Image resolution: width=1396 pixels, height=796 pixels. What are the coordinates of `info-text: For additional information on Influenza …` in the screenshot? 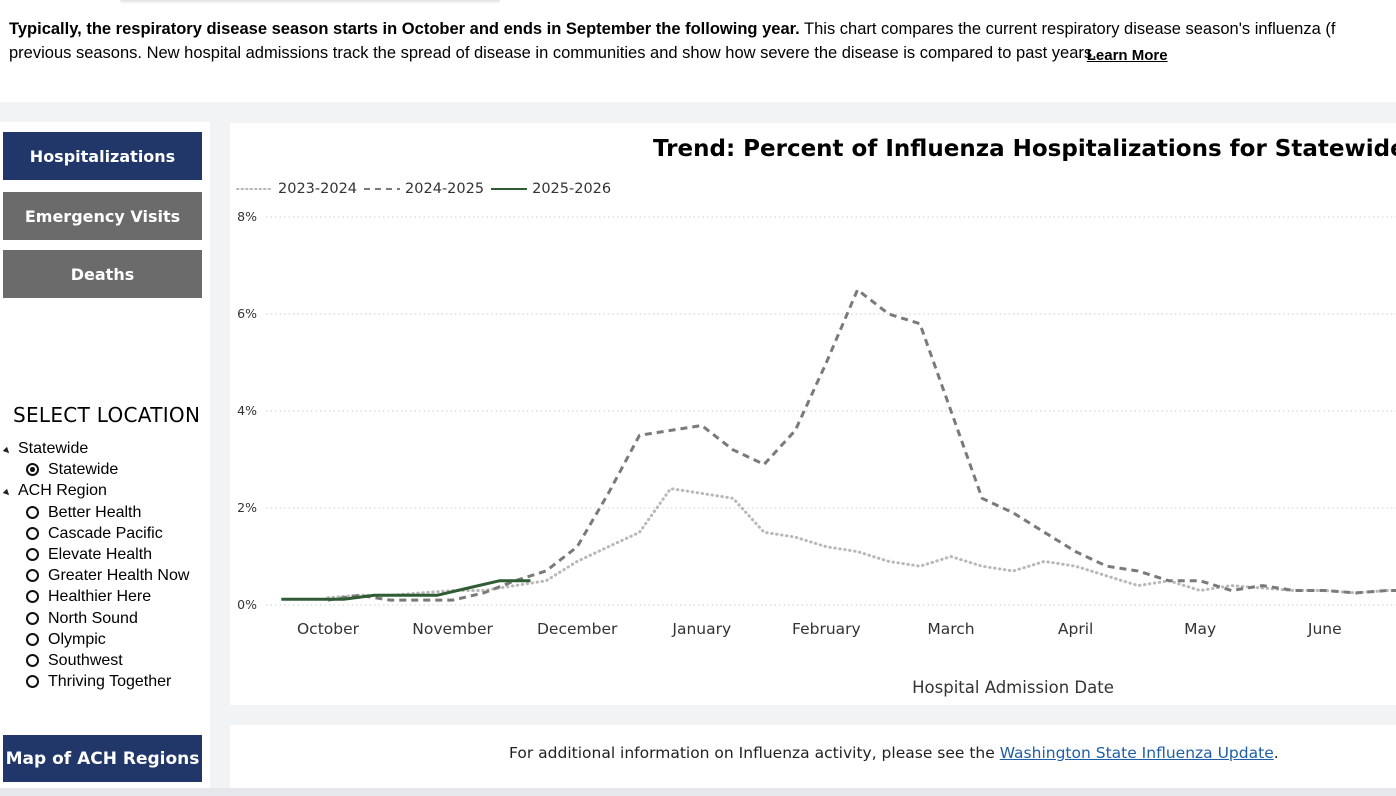 It's located at (894, 753).